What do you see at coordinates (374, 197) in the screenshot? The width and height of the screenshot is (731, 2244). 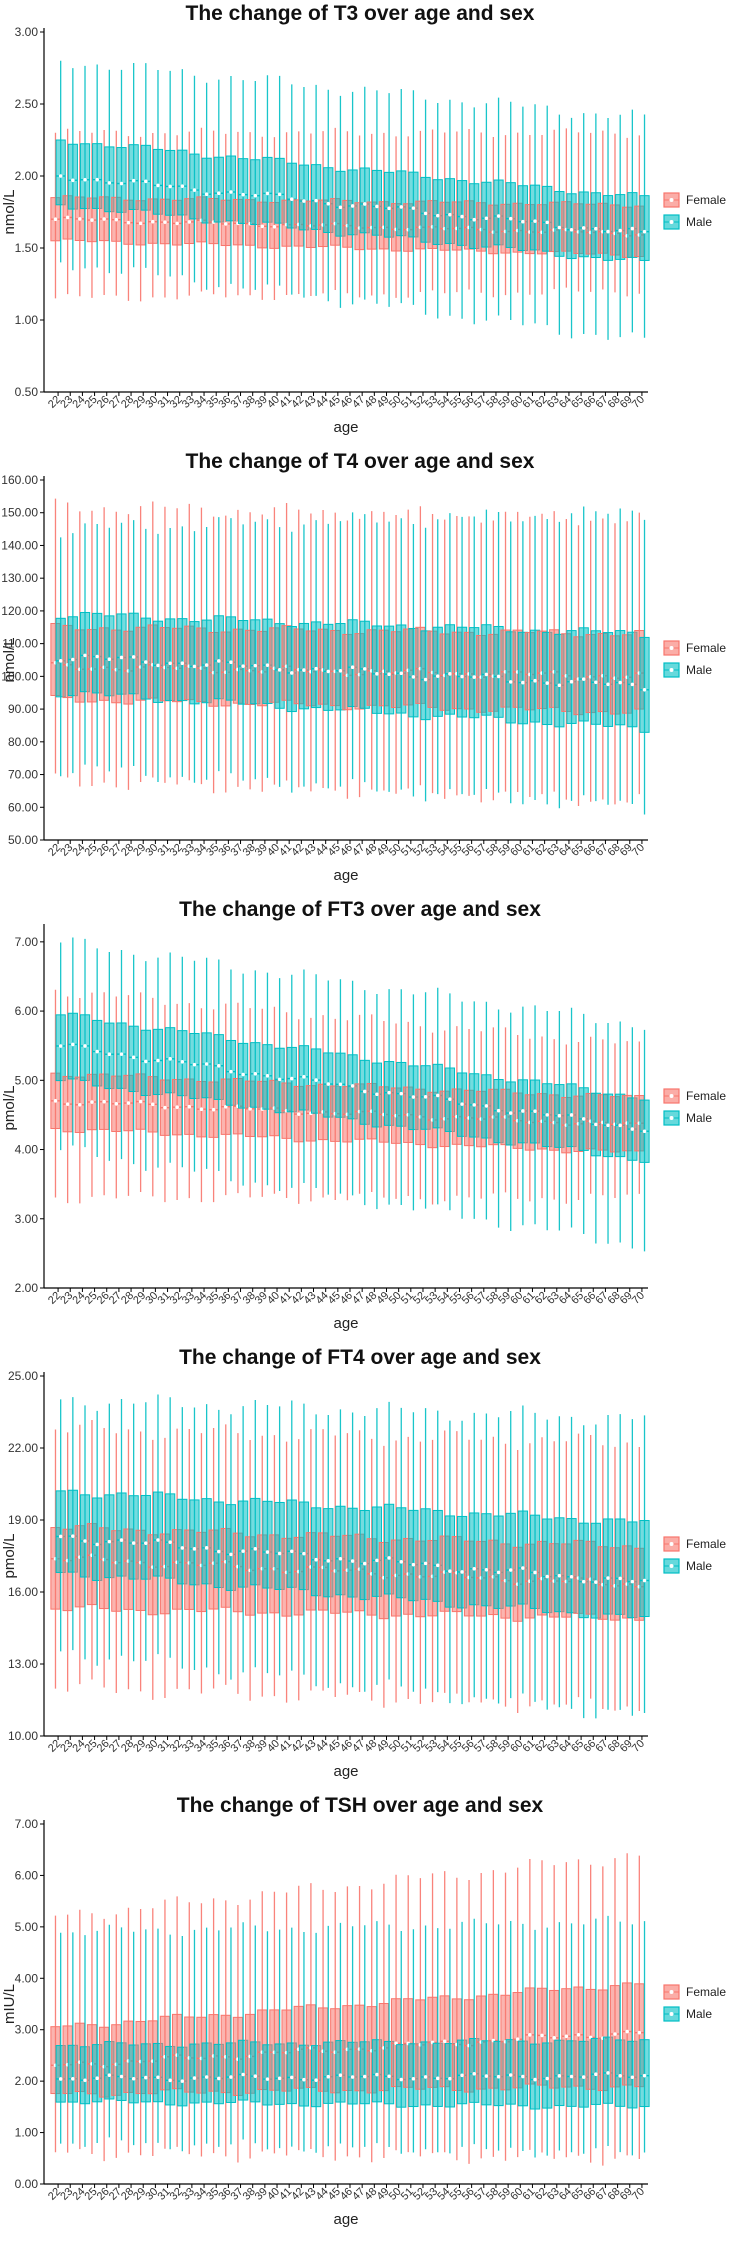 I see `t3-age-48-group` at bounding box center [374, 197].